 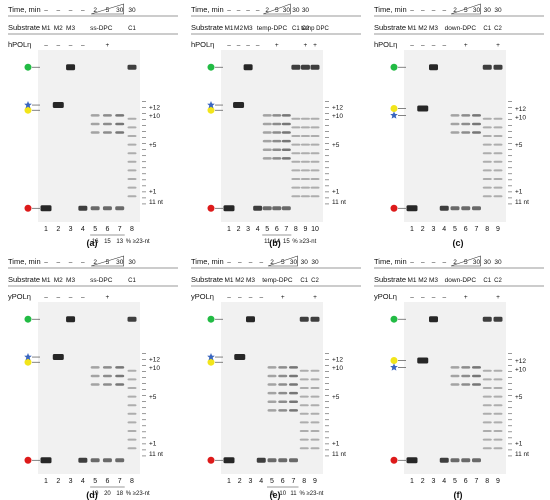 What do you see at coordinates (83, 460) in the screenshot?
I see `gel-band-substrate` at bounding box center [83, 460].